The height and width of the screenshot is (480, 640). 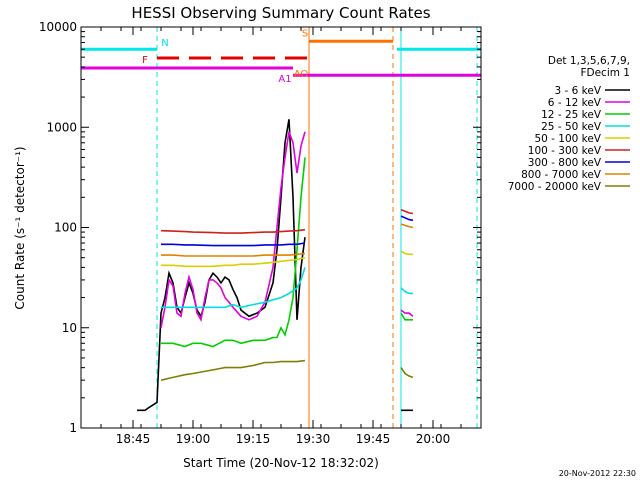 I want to click on x-tick-label-3: 19:30, so click(x=313, y=439).